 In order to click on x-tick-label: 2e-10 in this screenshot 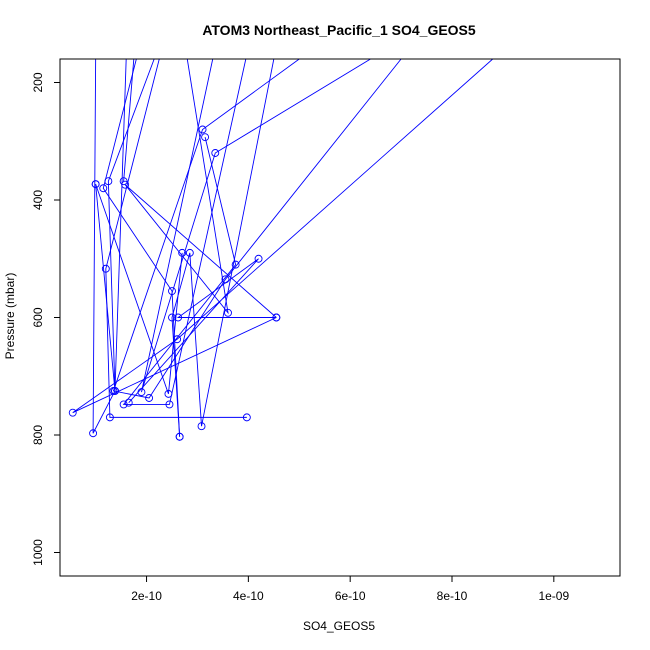, I will do `click(146, 596)`.